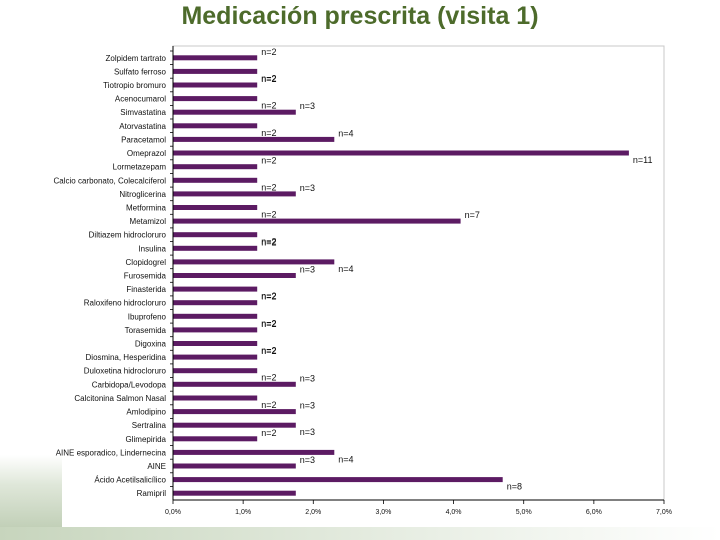  What do you see at coordinates (313, 512) in the screenshot?
I see `x-tick-label: 2,0%` at bounding box center [313, 512].